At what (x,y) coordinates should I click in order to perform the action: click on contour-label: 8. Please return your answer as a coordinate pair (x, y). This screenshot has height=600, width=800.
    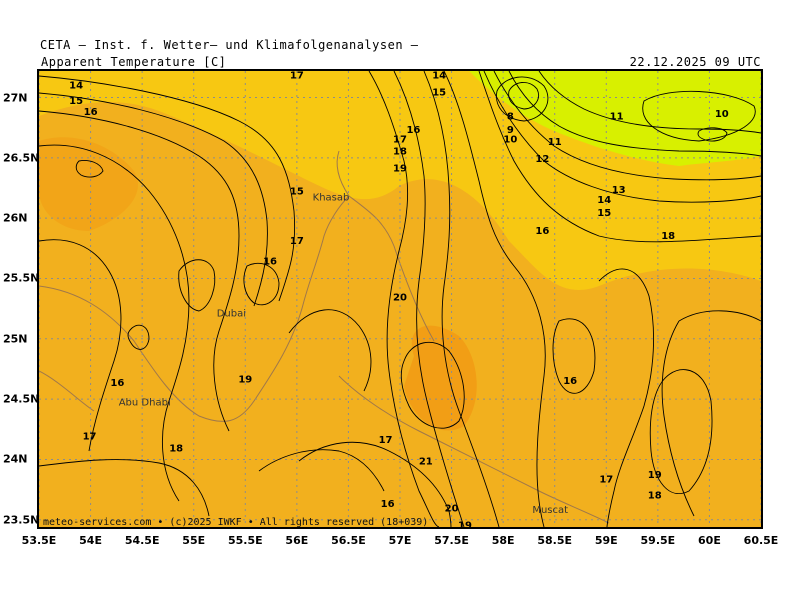
    Looking at the image, I should click on (510, 117).